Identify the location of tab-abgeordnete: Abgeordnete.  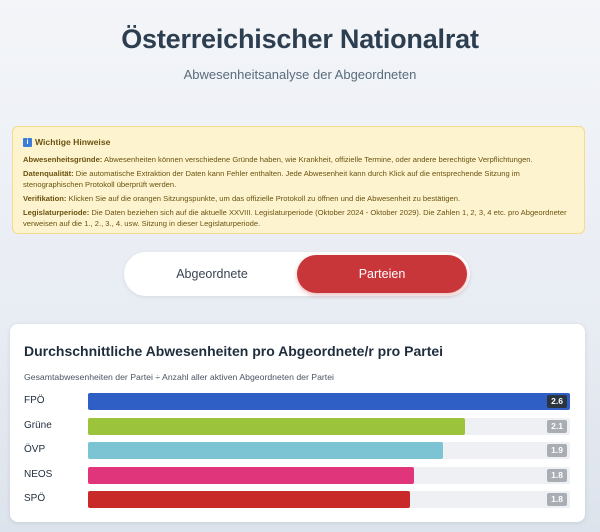
(212, 274).